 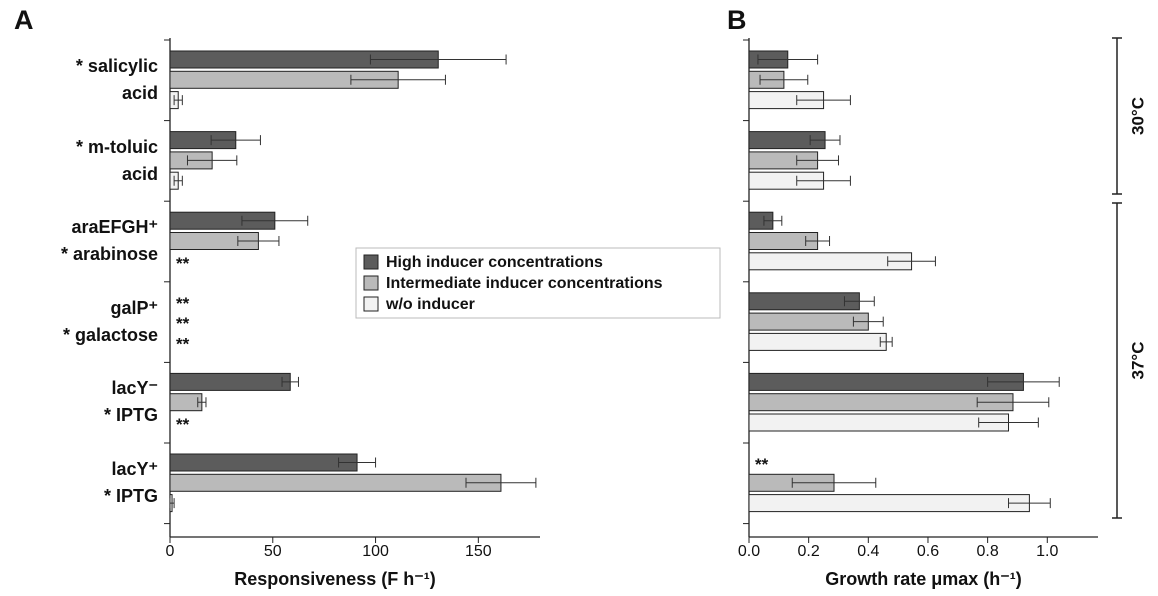 I want to click on legend-box, so click(x=538, y=283).